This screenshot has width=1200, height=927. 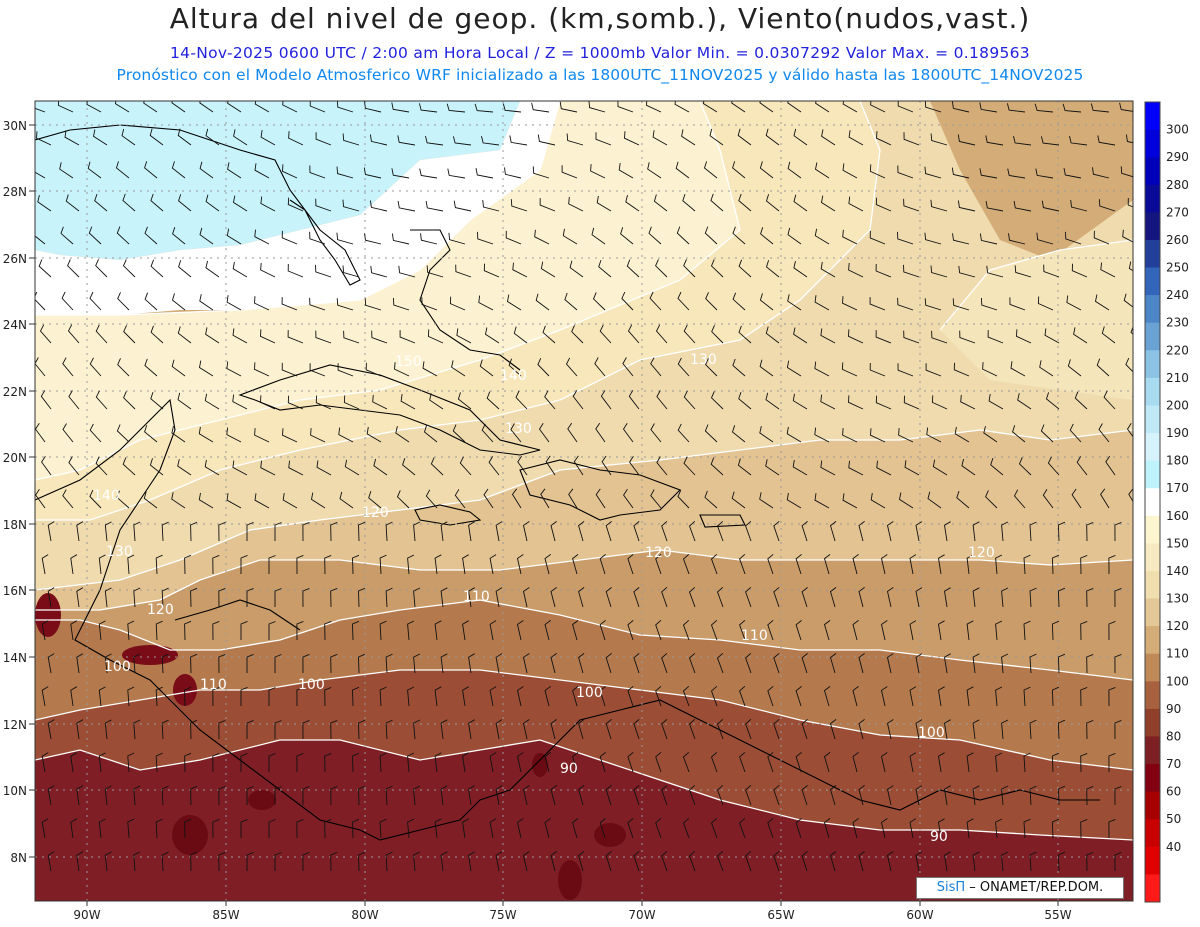 What do you see at coordinates (658, 553) in the screenshot?
I see `contour-label: 120` at bounding box center [658, 553].